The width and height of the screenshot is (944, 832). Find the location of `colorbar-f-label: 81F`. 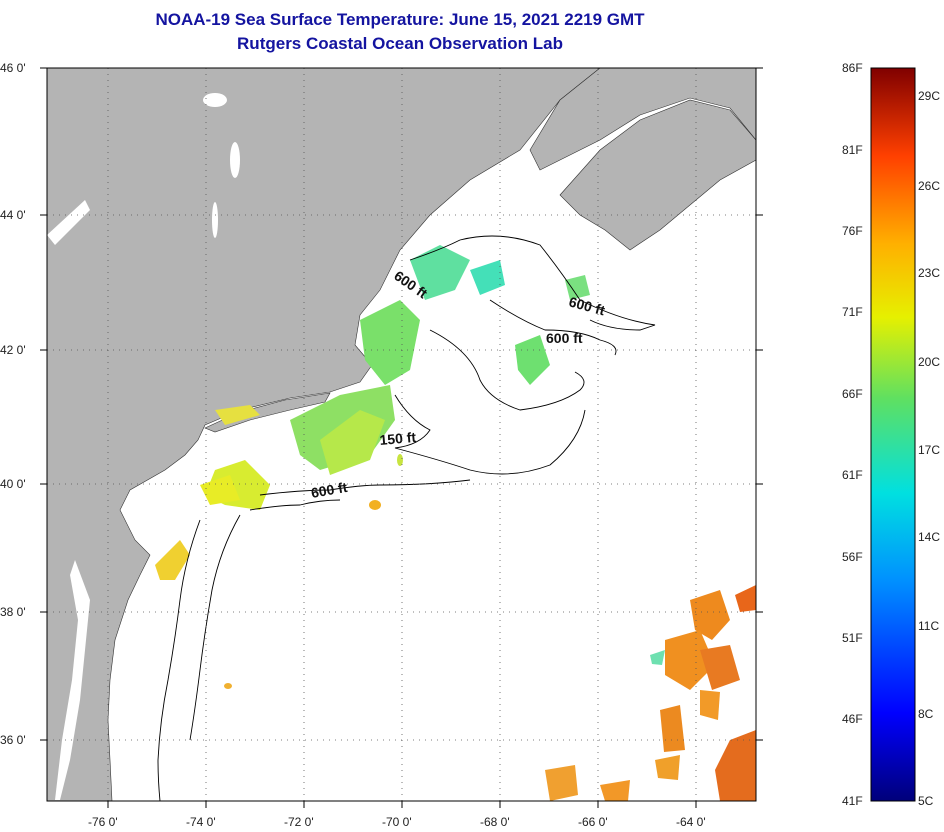

colorbar-f-label: 81F is located at coordinates (852, 150).